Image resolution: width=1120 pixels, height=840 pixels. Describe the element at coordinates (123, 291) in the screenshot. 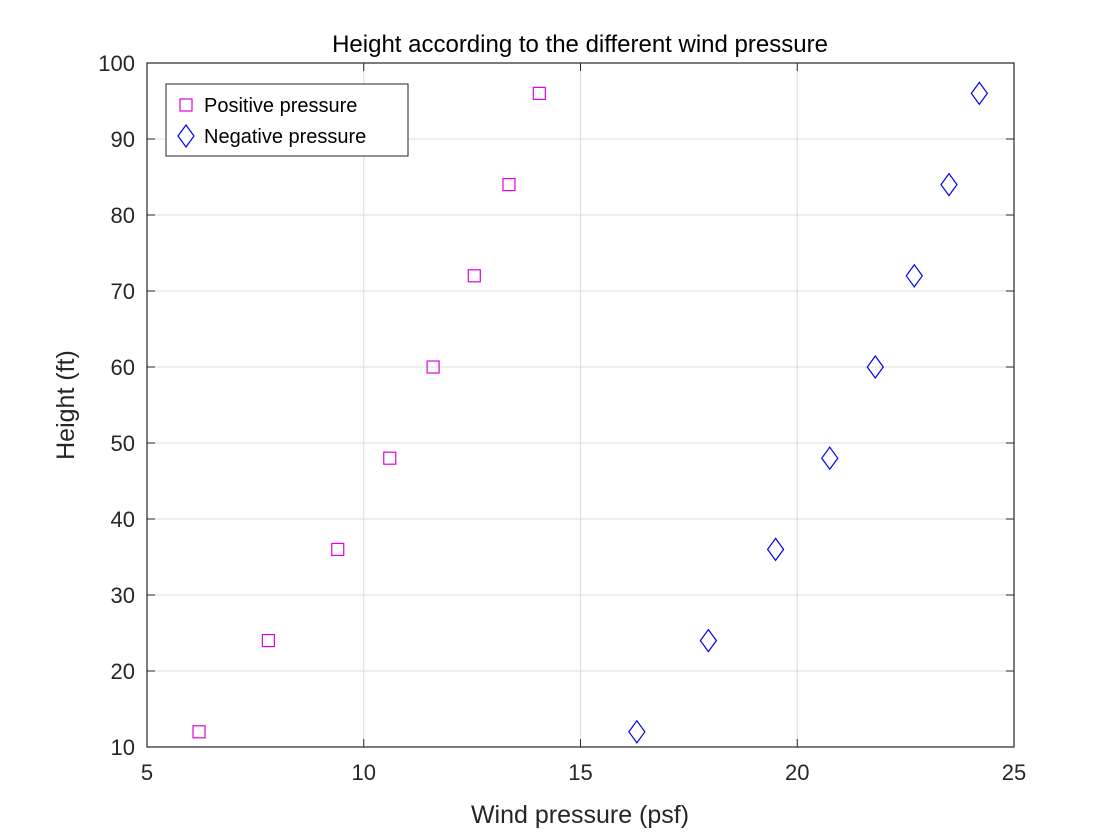

I see `y-tick-label: 70` at that location.